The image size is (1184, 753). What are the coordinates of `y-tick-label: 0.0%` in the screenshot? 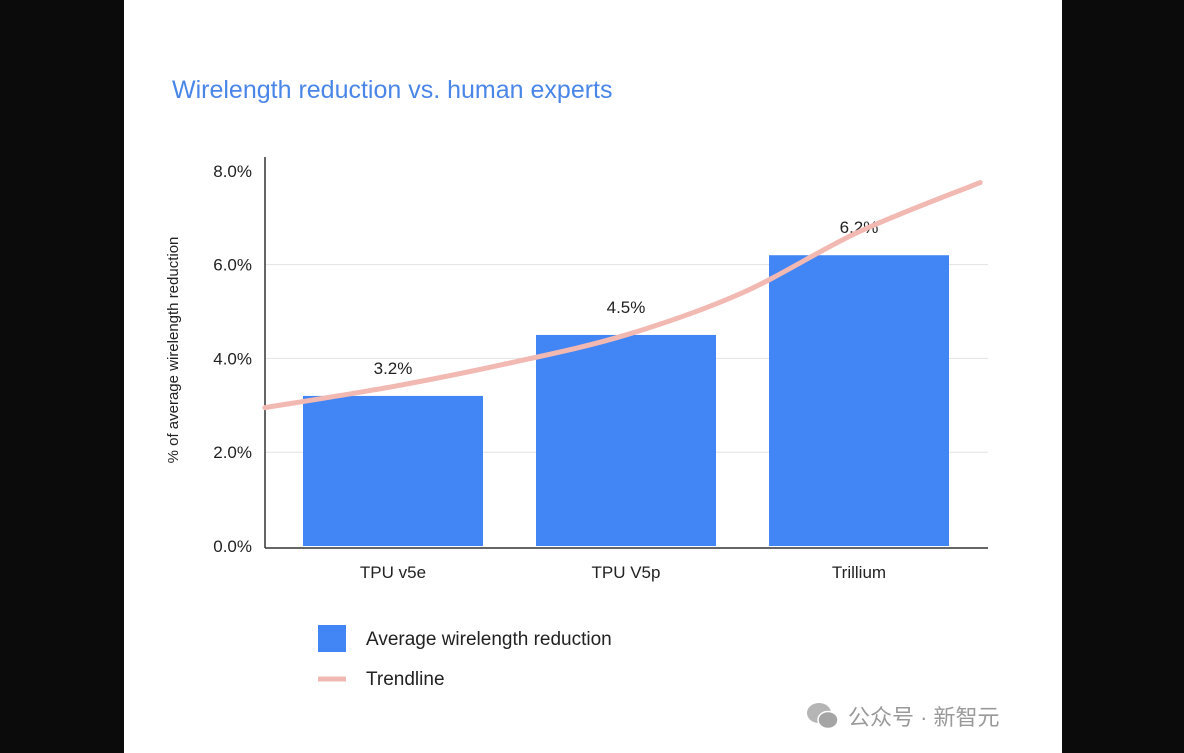 It's located at (232, 546).